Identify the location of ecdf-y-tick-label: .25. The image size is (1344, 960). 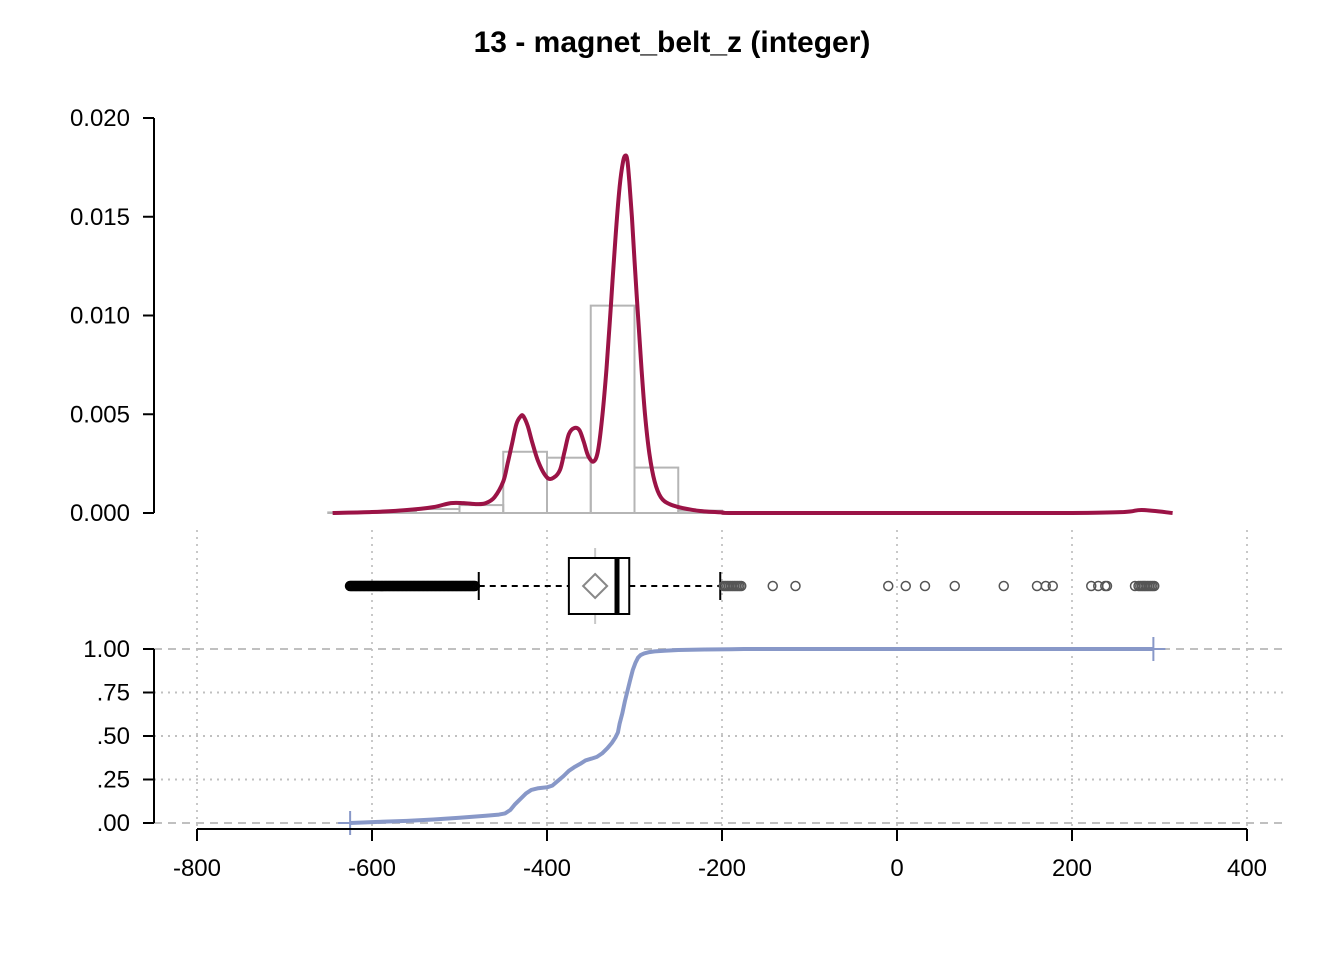
(113, 780).